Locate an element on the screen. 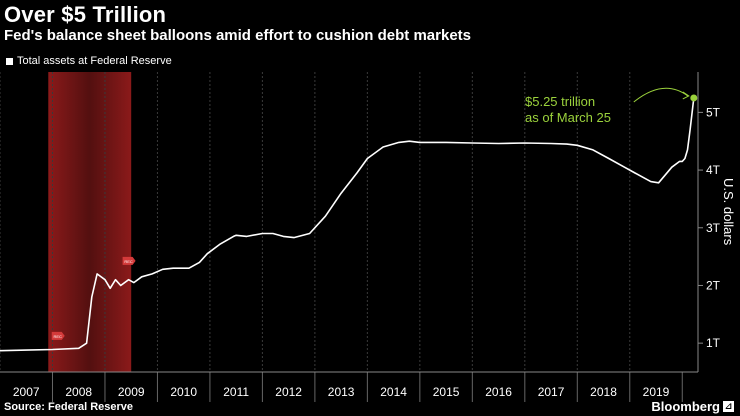 The image size is (740, 416). y-tick-label: 3T is located at coordinates (713, 228).